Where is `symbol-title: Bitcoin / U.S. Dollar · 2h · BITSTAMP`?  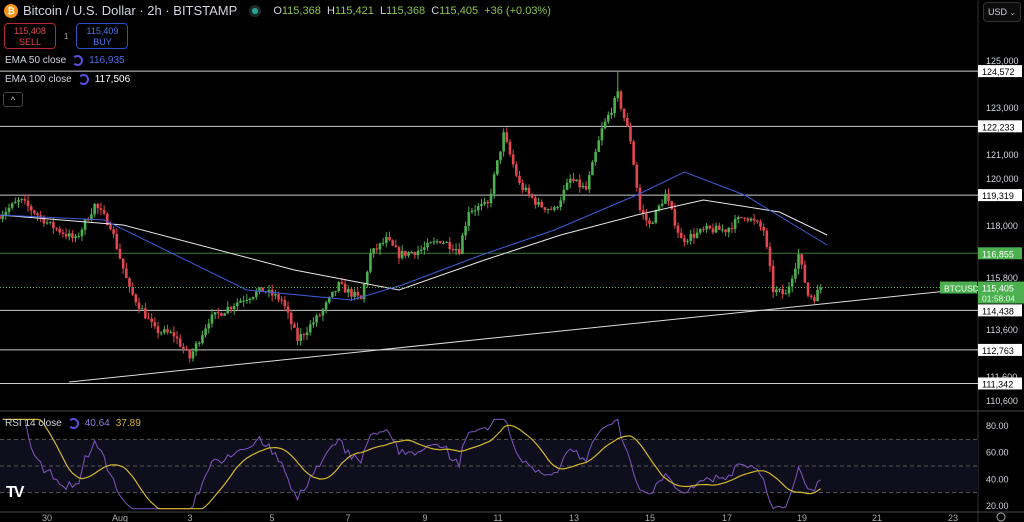 symbol-title: Bitcoin / U.S. Dollar · 2h · BITSTAMP is located at coordinates (130, 10).